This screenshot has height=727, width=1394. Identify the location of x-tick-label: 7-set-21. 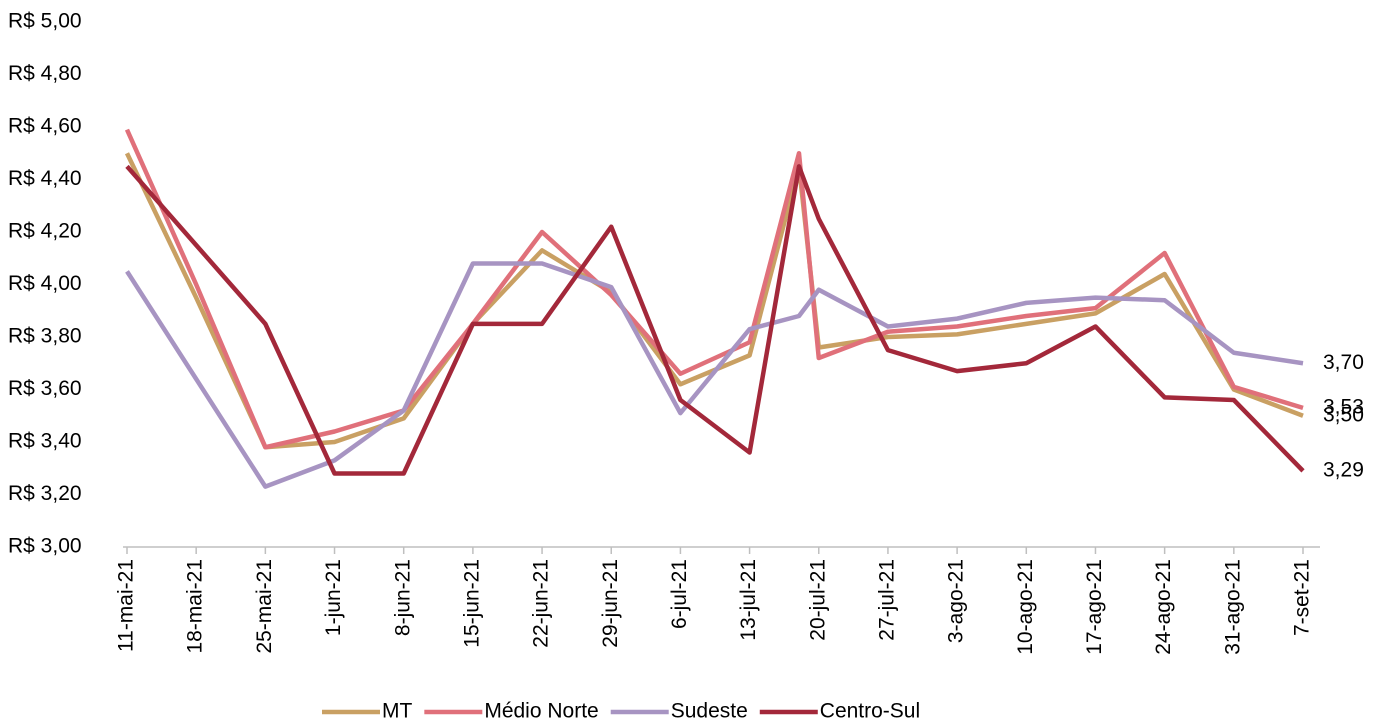
(1302, 597).